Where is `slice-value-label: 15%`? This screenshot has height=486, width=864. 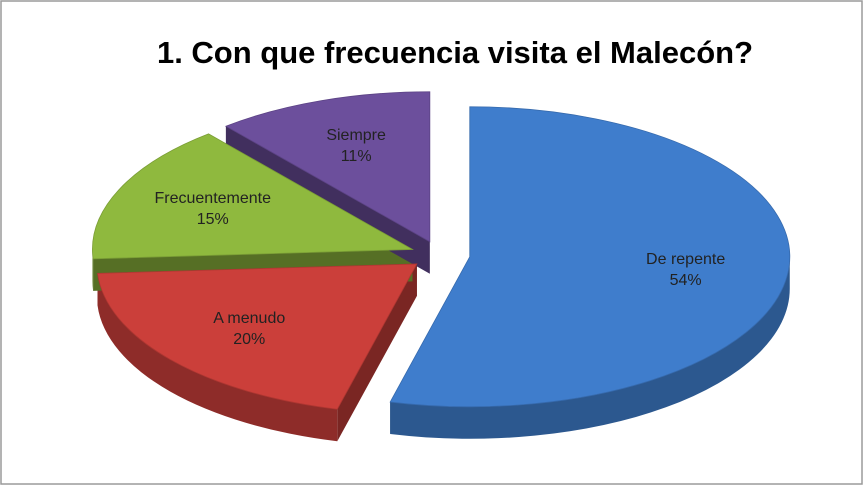 slice-value-label: 15% is located at coordinates (213, 219).